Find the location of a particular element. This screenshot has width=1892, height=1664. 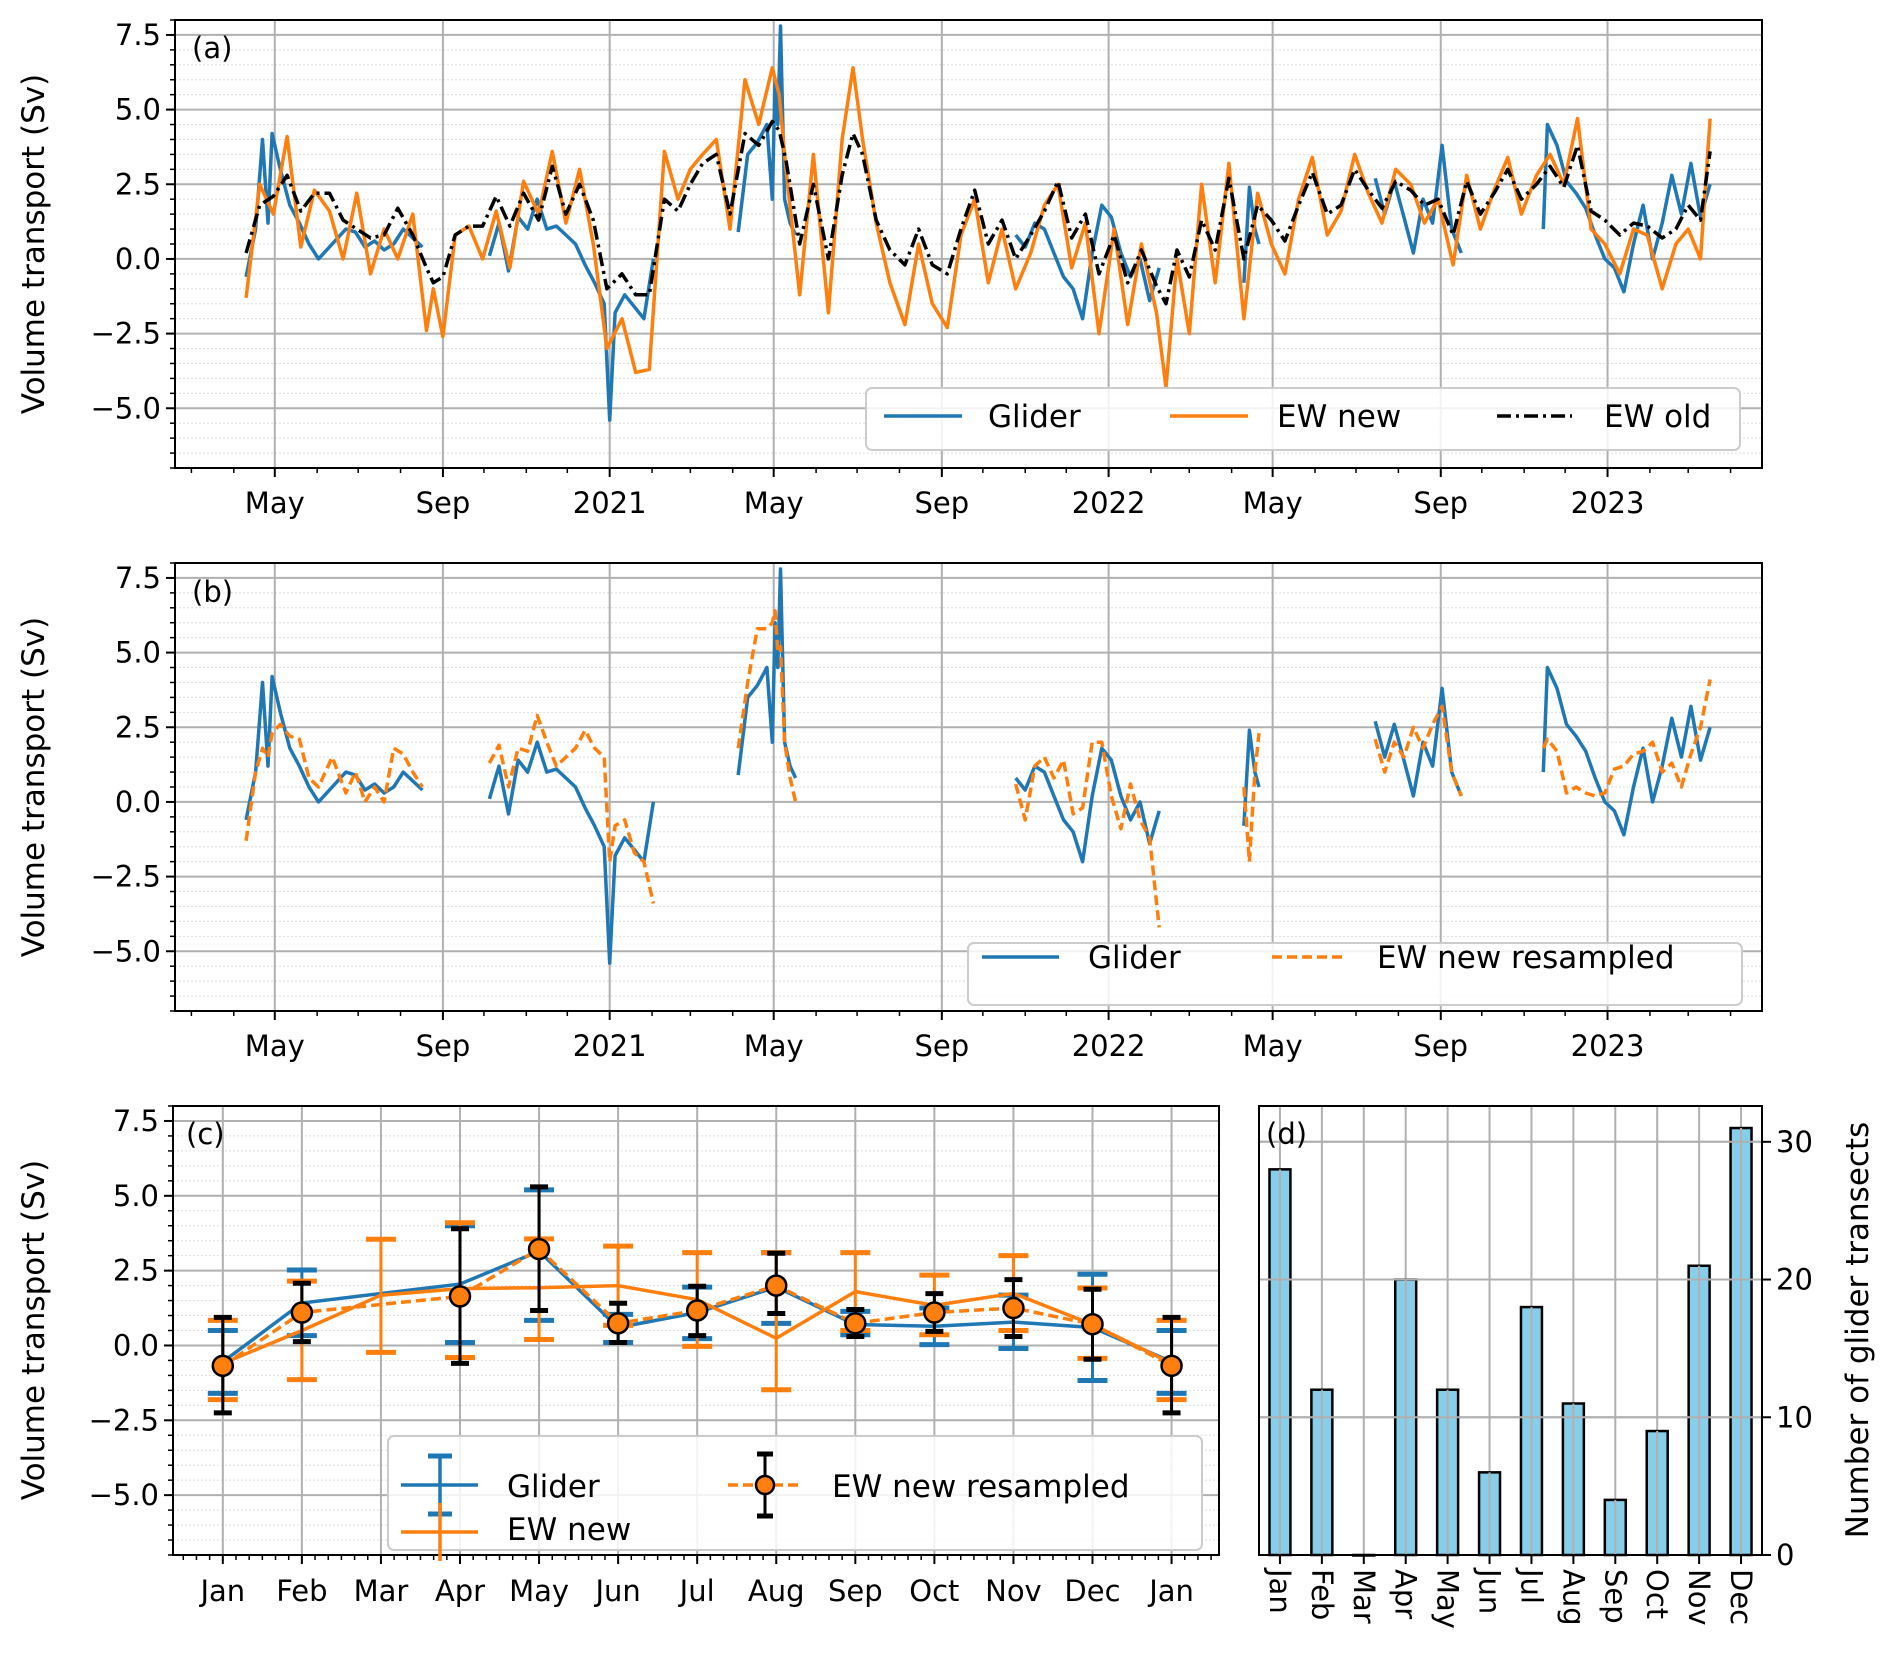

panel-a-label: (a) is located at coordinates (212, 48).